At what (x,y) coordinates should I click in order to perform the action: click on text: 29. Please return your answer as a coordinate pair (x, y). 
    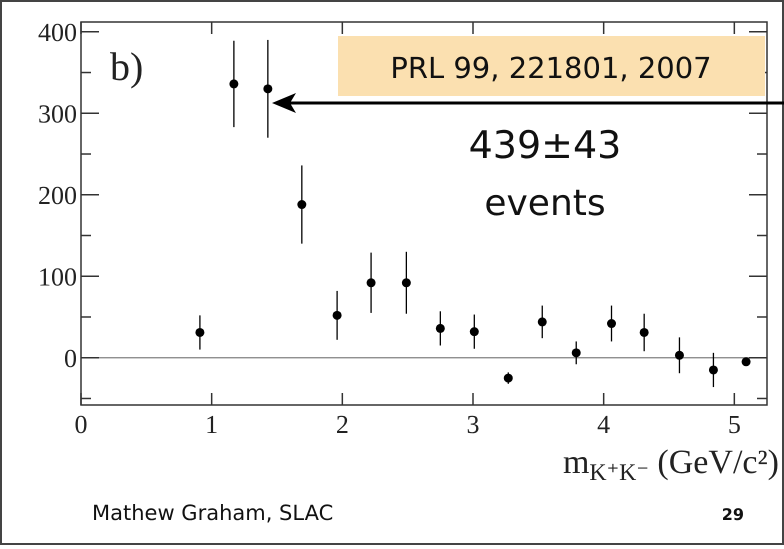
    Looking at the image, I should click on (733, 514).